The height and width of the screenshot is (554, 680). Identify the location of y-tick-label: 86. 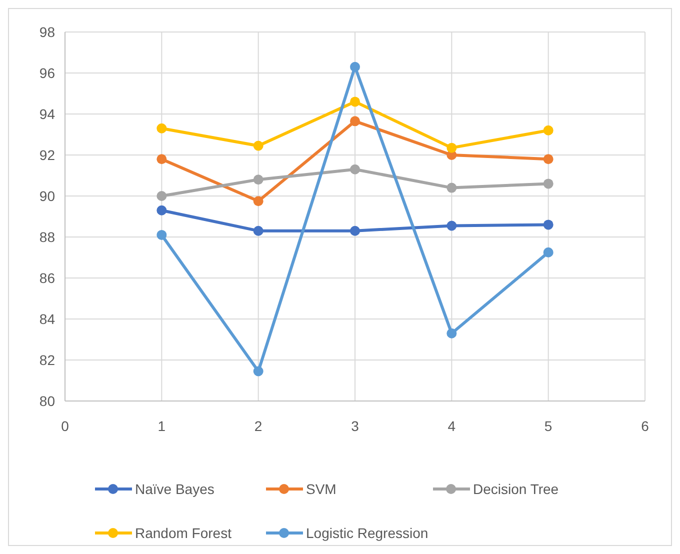
(47, 278).